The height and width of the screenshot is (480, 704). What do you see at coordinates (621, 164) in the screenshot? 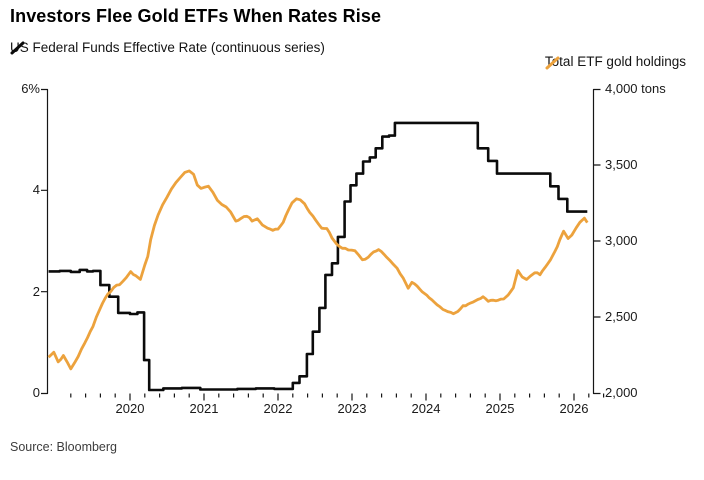
I see `right-axis-tick-label: 3,500` at bounding box center [621, 164].